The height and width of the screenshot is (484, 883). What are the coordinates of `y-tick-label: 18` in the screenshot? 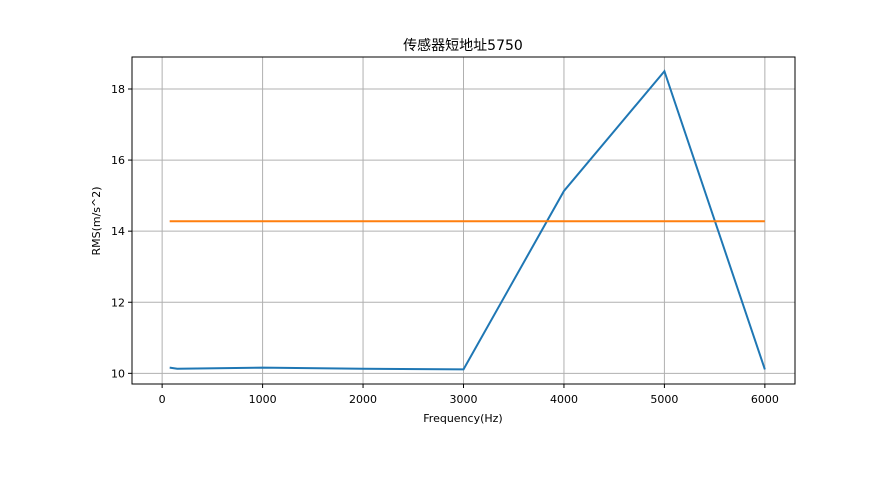 It's located at (118, 89).